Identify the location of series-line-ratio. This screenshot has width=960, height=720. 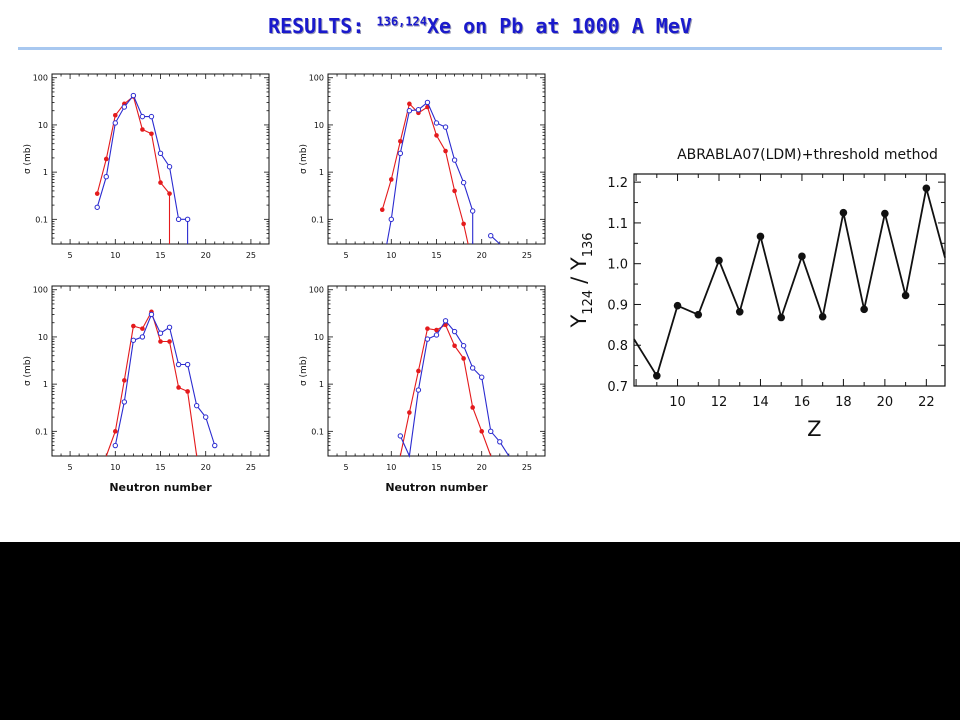
(789, 283).